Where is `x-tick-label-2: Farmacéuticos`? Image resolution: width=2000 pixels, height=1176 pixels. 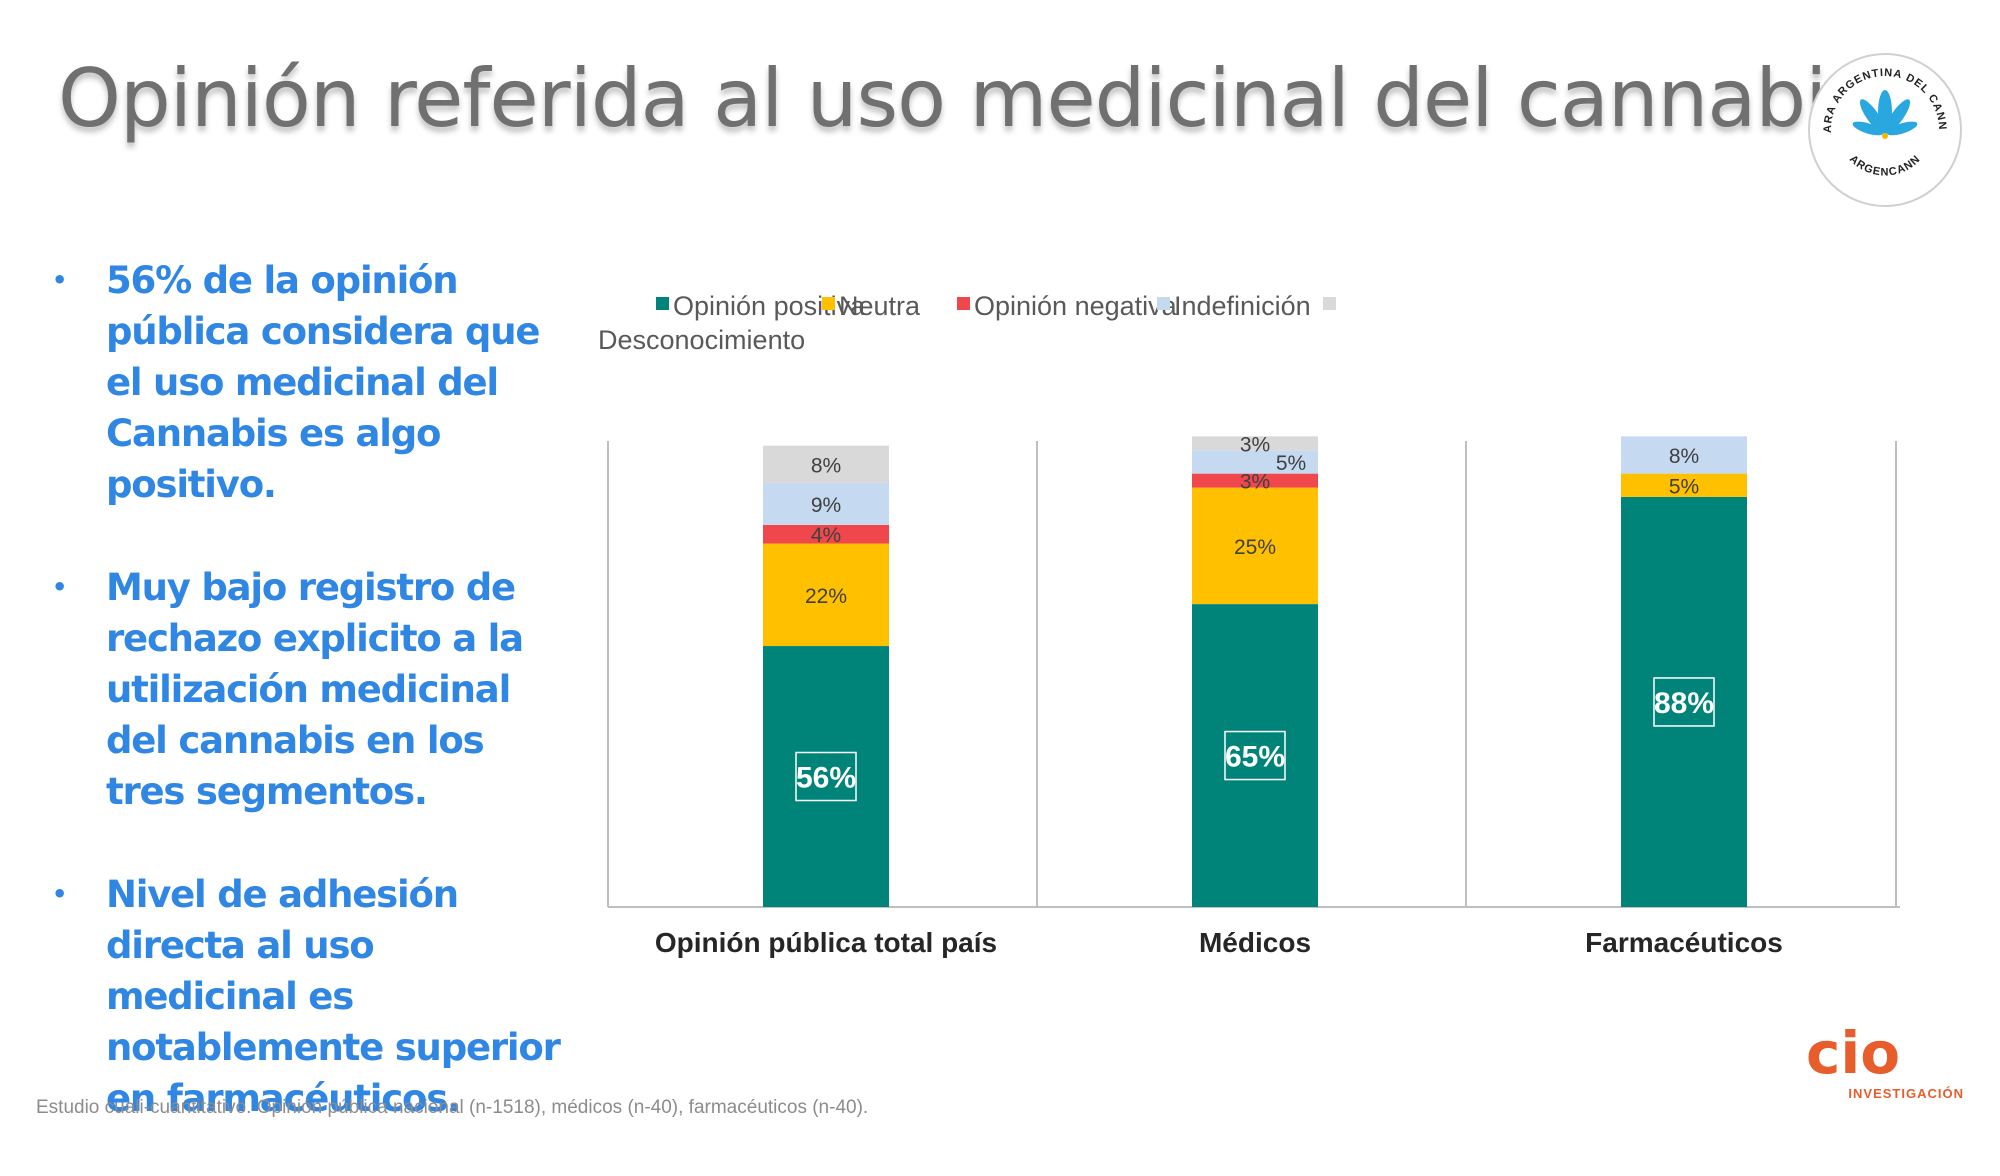 x-tick-label-2: Farmacéuticos is located at coordinates (1684, 942).